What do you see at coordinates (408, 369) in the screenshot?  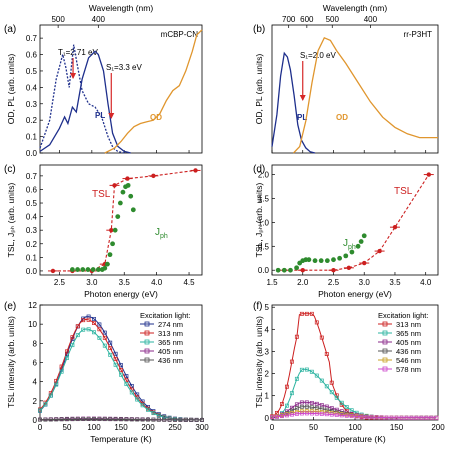 I see `legend-label: 578 nm` at bounding box center [408, 369].